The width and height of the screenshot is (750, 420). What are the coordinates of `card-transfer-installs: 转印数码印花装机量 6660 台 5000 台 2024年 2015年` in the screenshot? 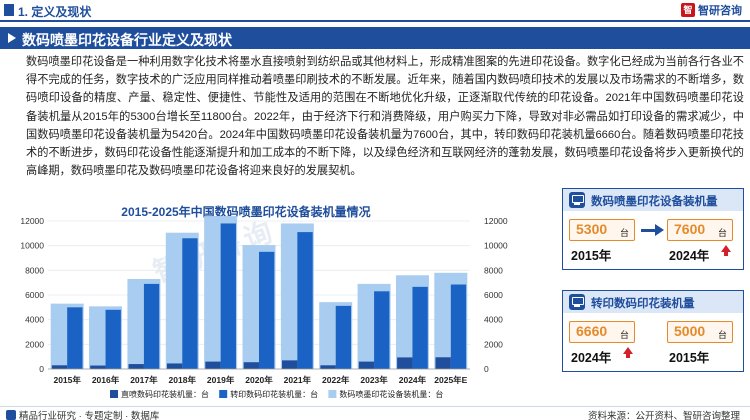 It's located at (653, 331).